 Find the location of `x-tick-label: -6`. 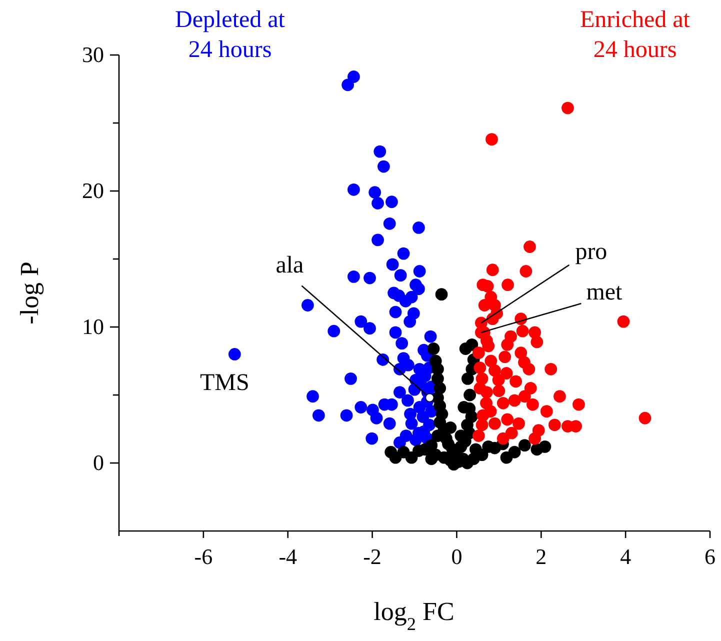

x-tick-label: -6 is located at coordinates (203, 556).